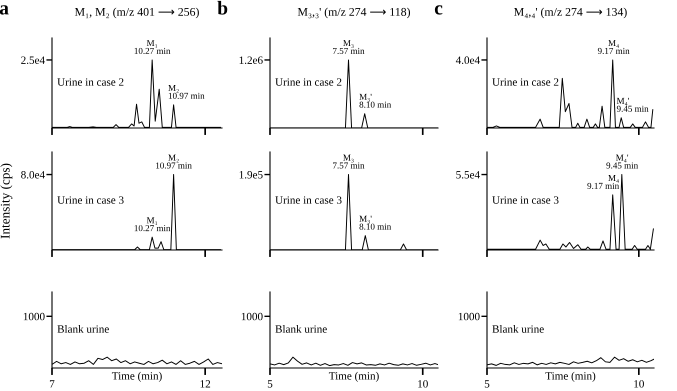 The height and width of the screenshot is (391, 677). I want to click on text: 1.9e5, so click(251, 175).